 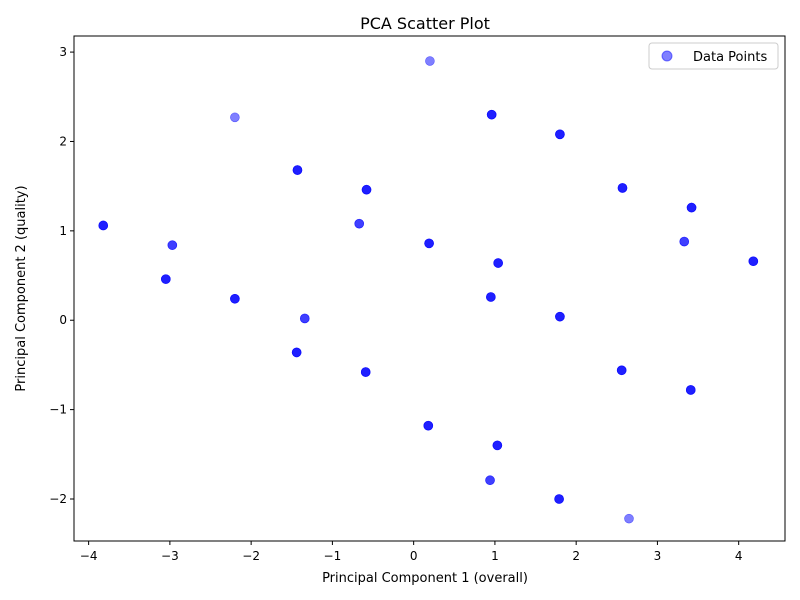 I want to click on y-tick-label: 1, so click(x=63, y=231).